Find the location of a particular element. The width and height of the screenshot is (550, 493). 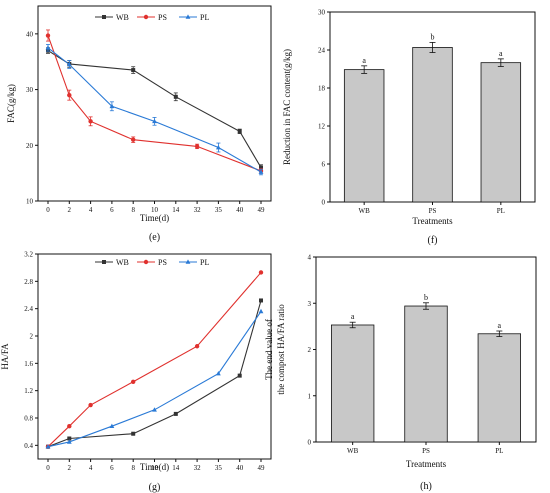

panel-e-legend-wb-label: WB is located at coordinates (122, 17).